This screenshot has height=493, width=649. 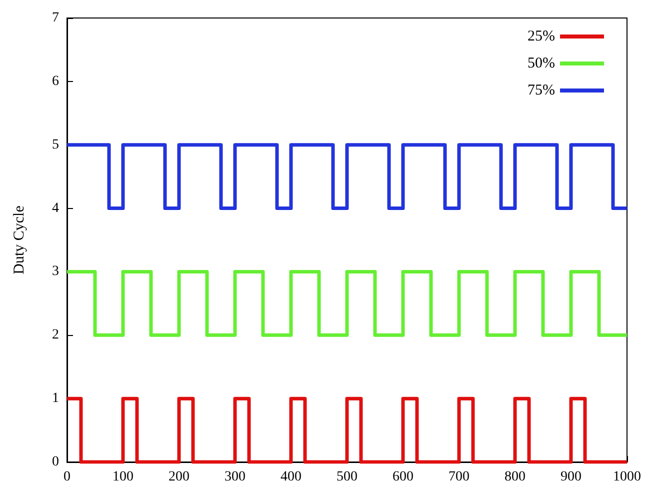 What do you see at coordinates (20, 239) in the screenshot?
I see `y-axis-title: Duty Cycle` at bounding box center [20, 239].